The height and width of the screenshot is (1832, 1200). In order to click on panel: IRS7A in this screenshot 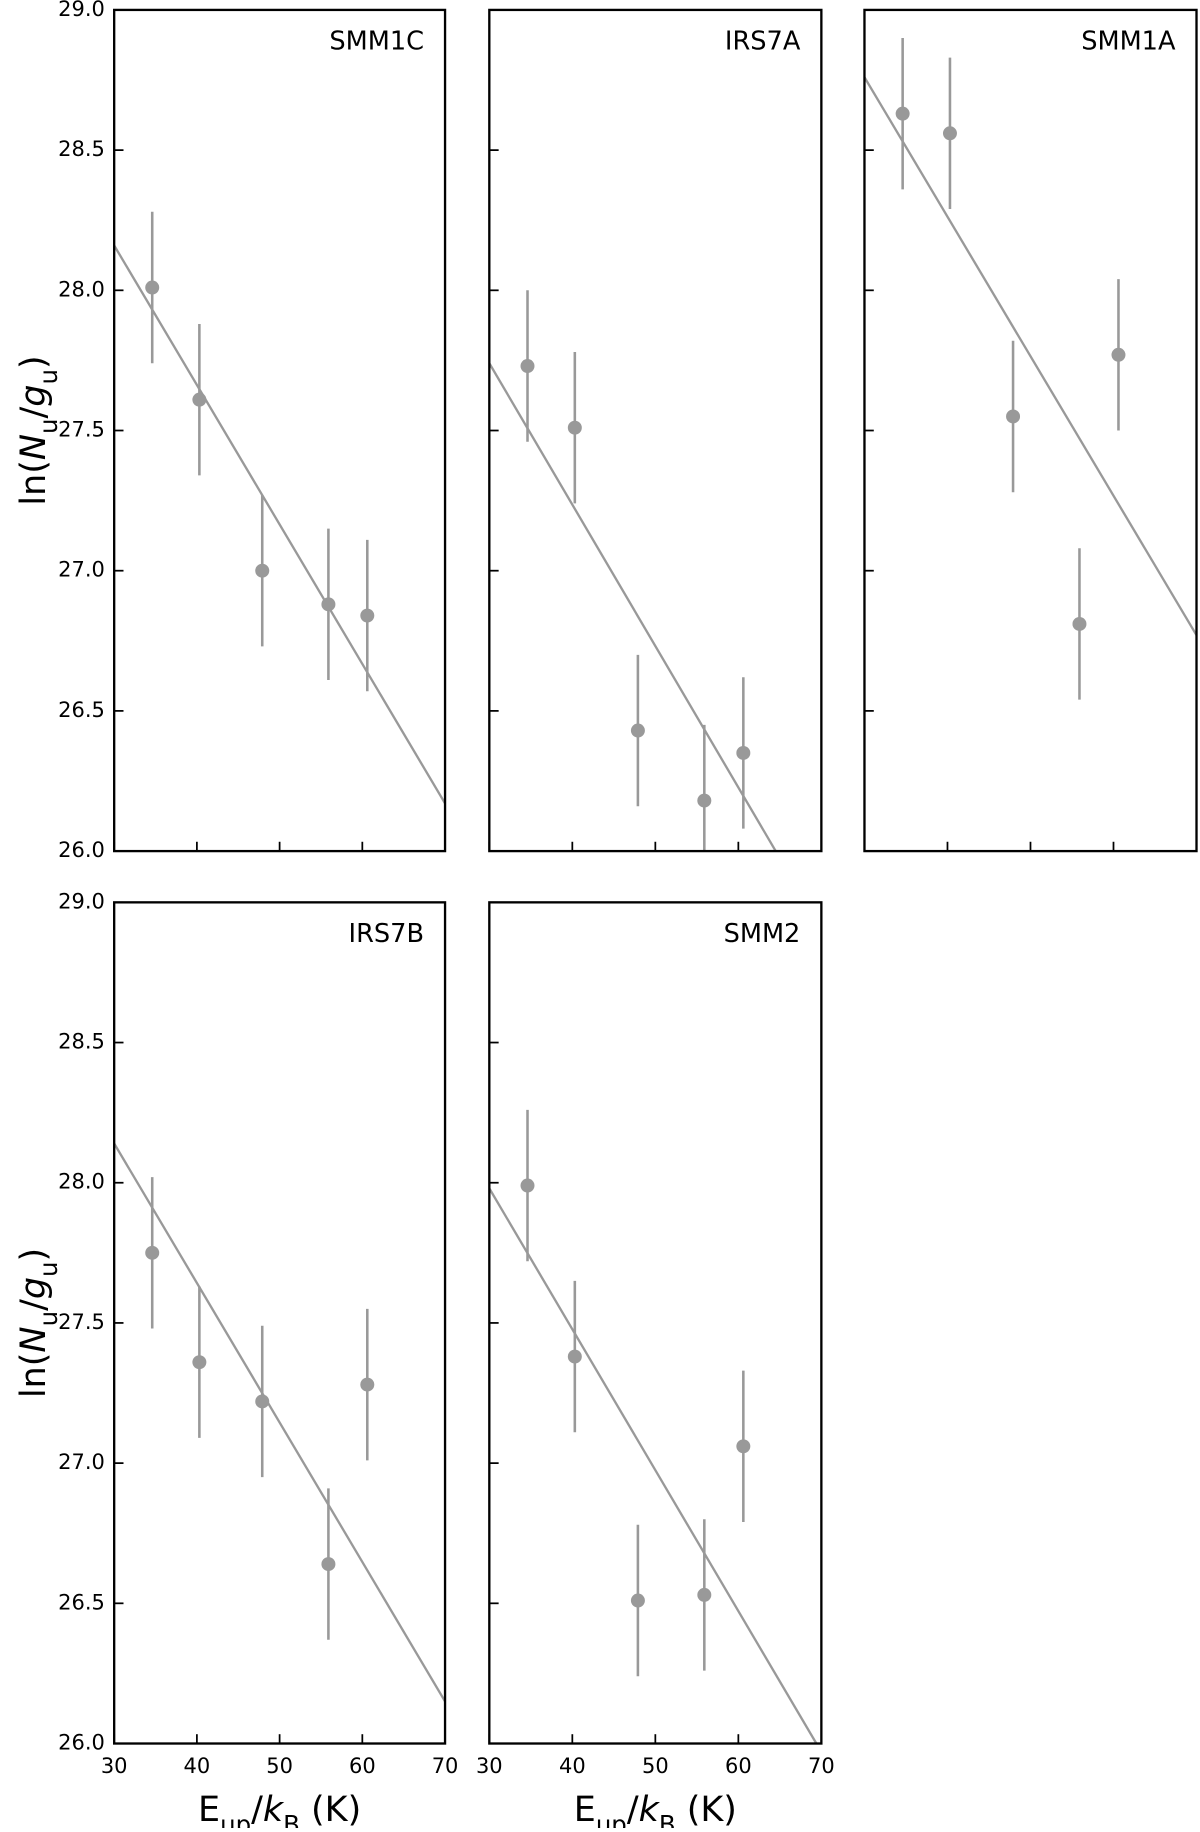, I will do `click(655, 430)`.